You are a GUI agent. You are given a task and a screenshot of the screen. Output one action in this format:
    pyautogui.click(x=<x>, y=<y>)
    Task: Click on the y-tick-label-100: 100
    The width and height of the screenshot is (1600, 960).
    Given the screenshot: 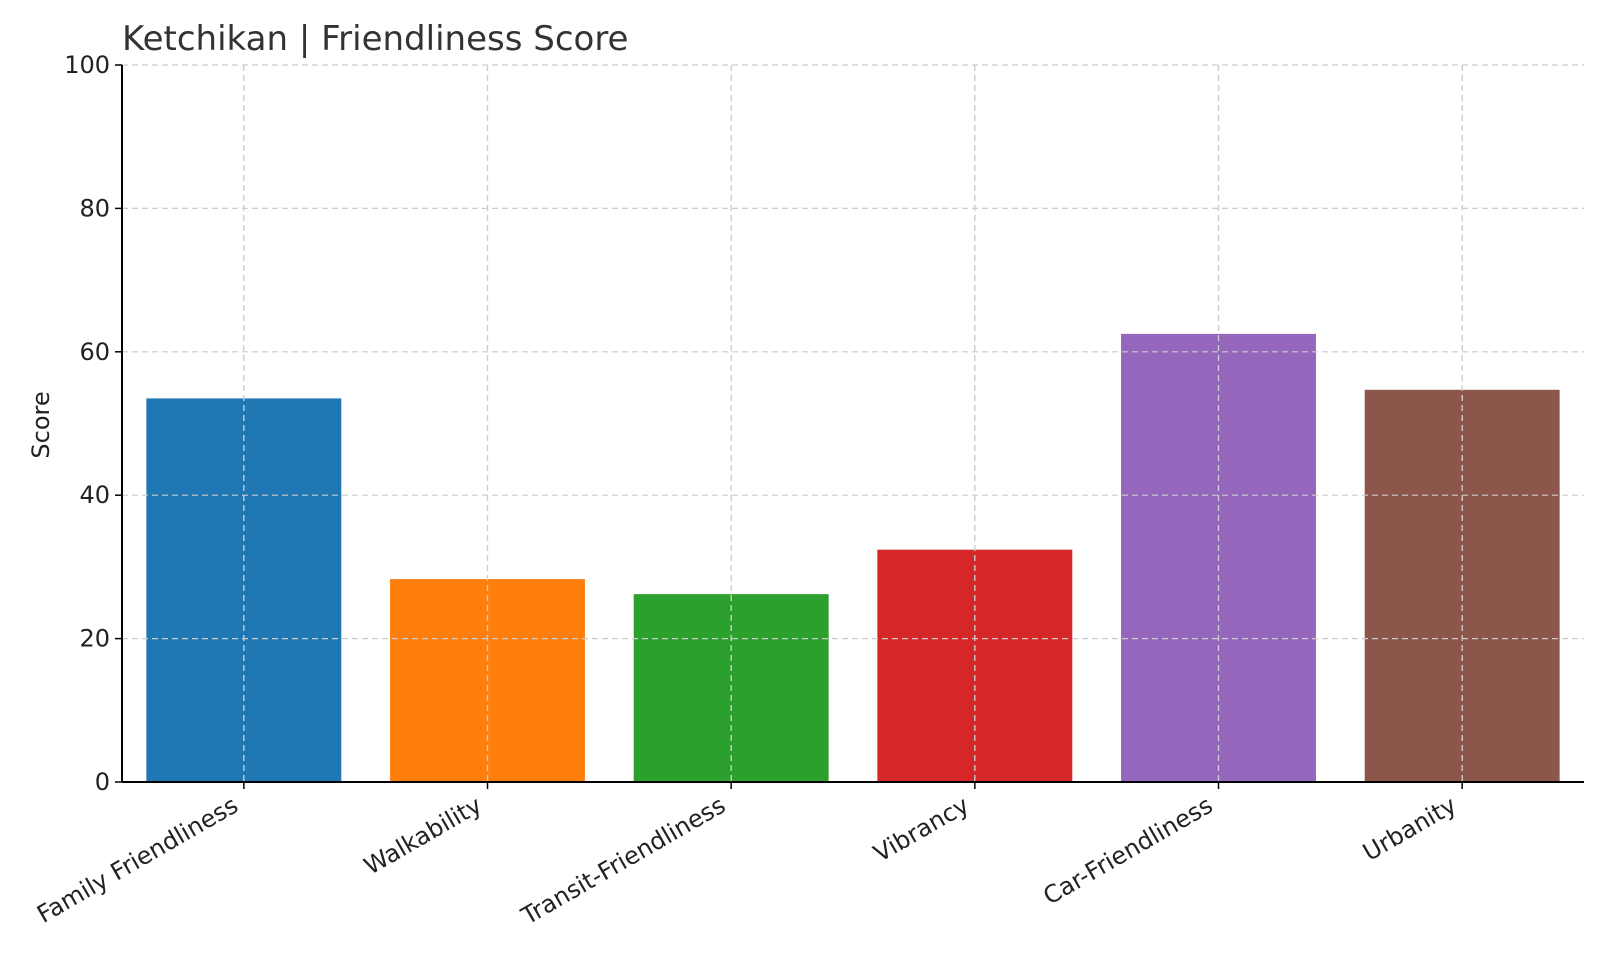 What is the action you would take?
    pyautogui.click(x=87, y=65)
    